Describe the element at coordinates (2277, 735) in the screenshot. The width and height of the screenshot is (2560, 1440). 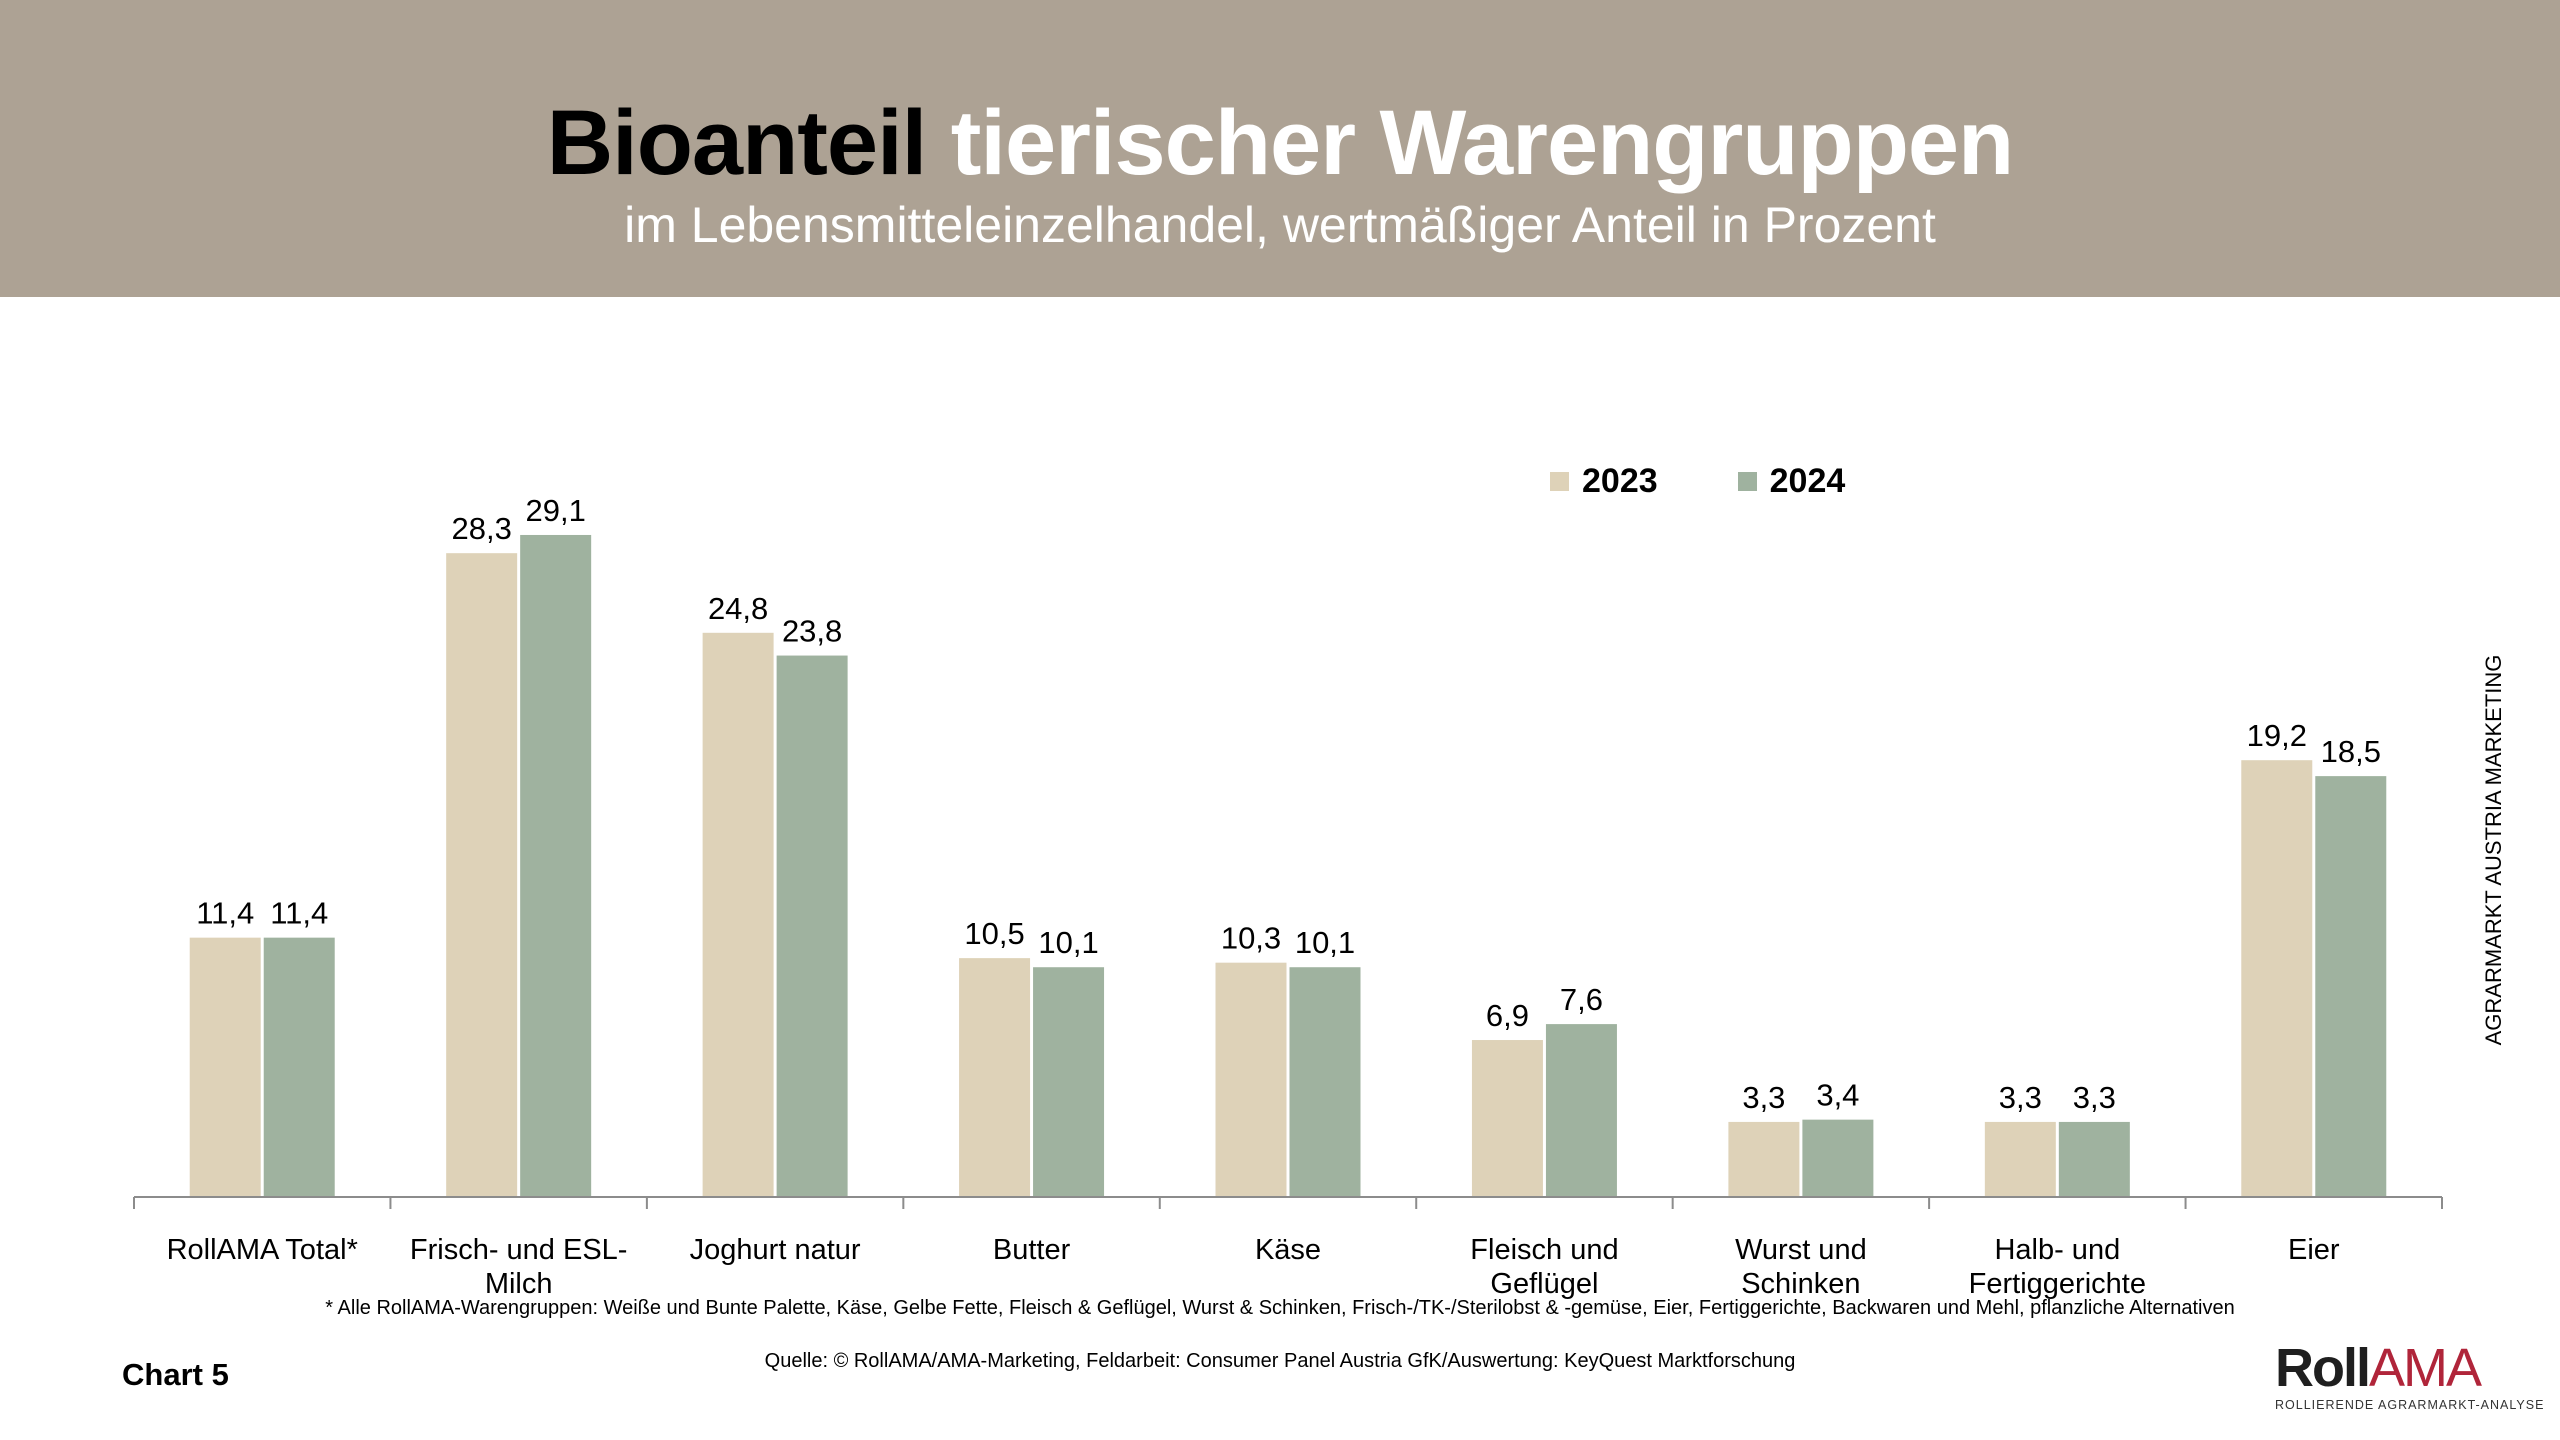
I see `data-label-2023-8: 19,2` at that location.